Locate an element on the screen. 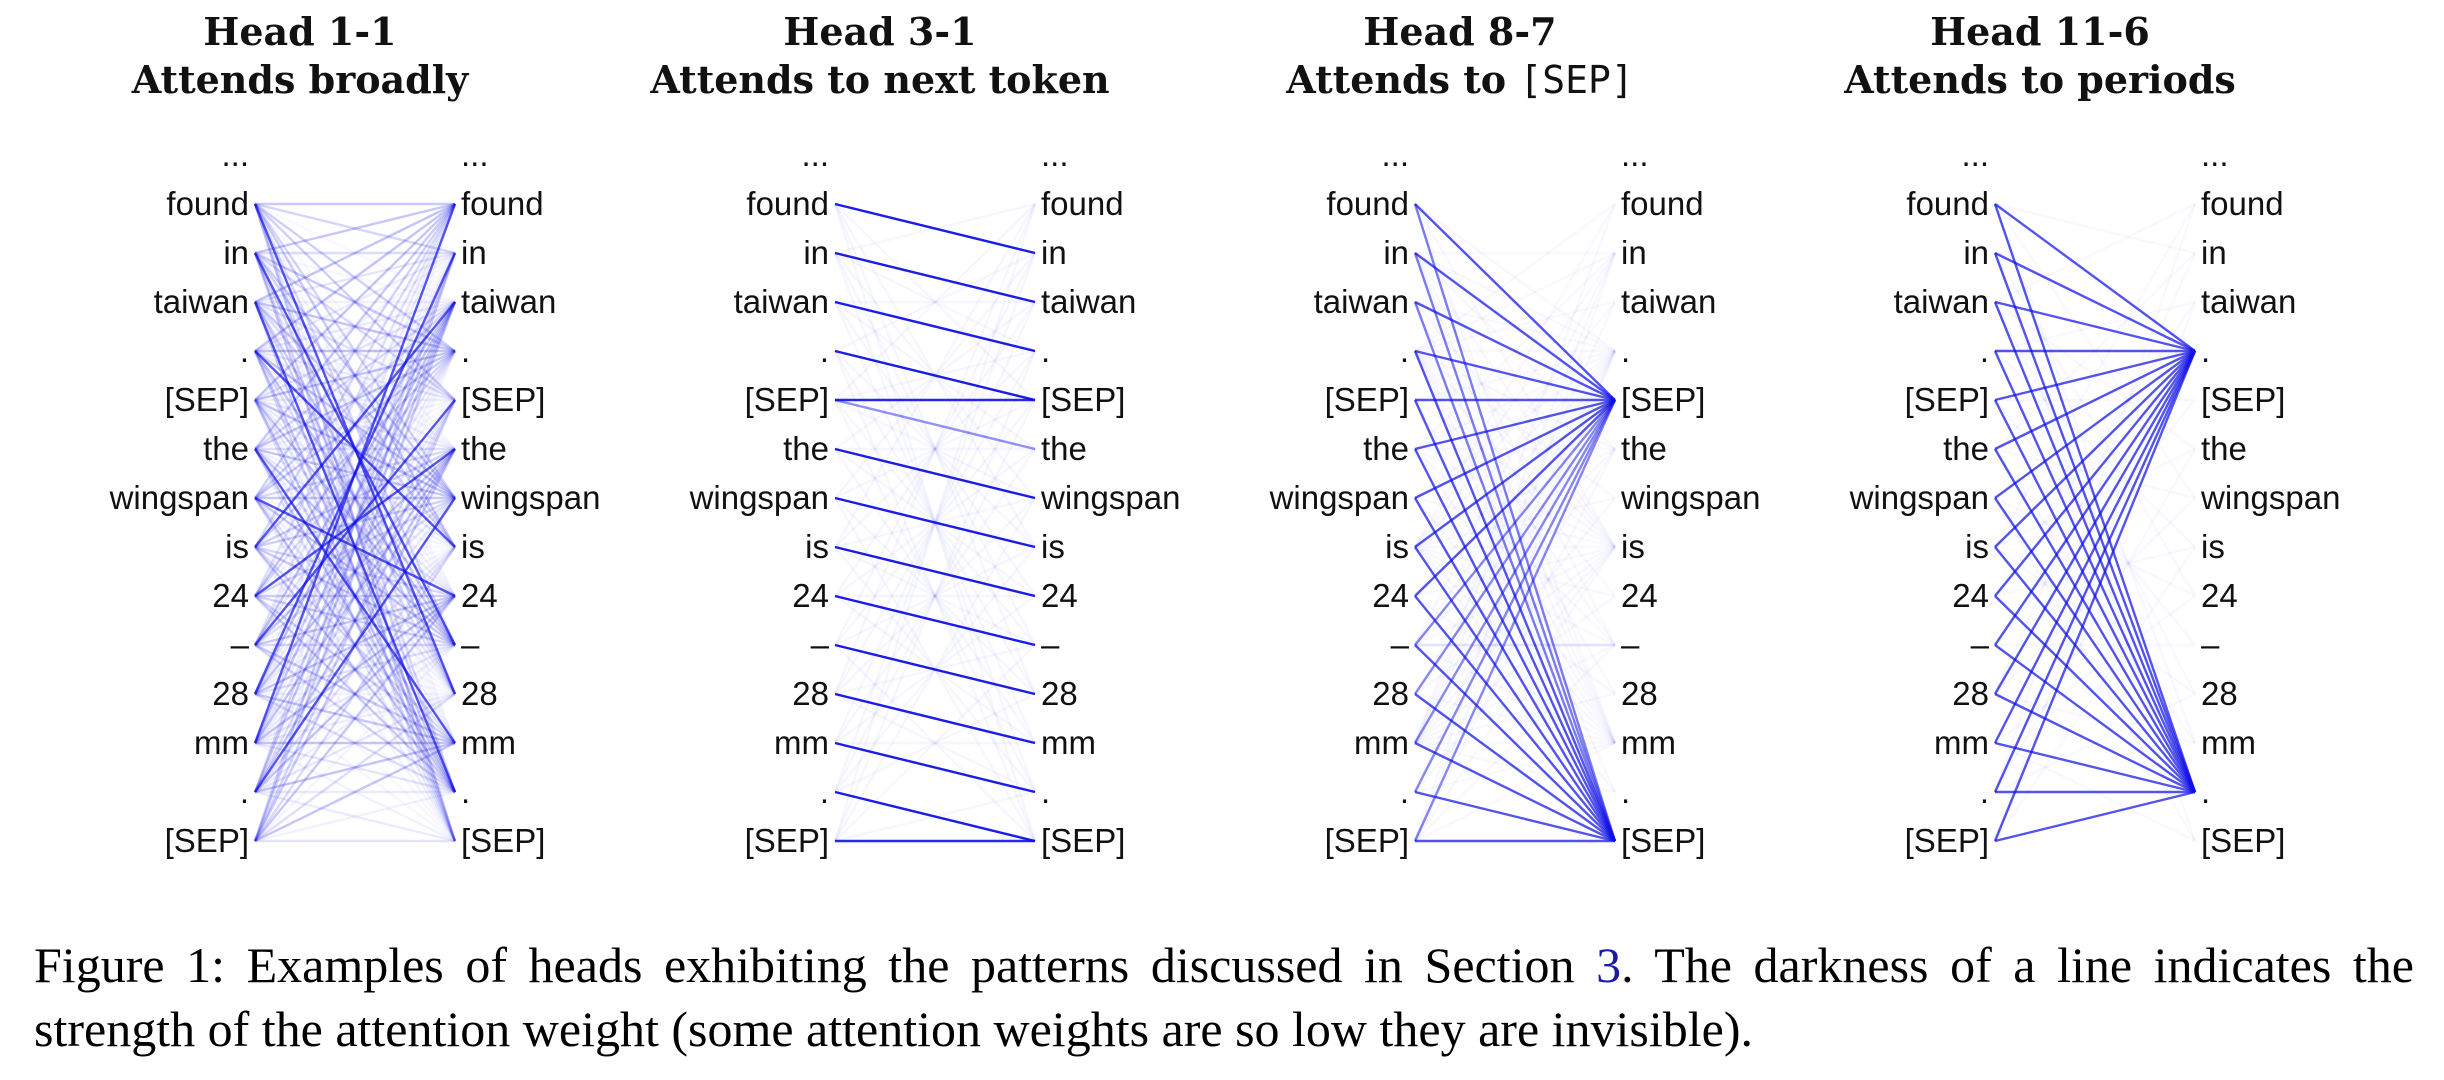 Image resolution: width=2444 pixels, height=1080 pixels. target-token: – is located at coordinates (2210, 644).